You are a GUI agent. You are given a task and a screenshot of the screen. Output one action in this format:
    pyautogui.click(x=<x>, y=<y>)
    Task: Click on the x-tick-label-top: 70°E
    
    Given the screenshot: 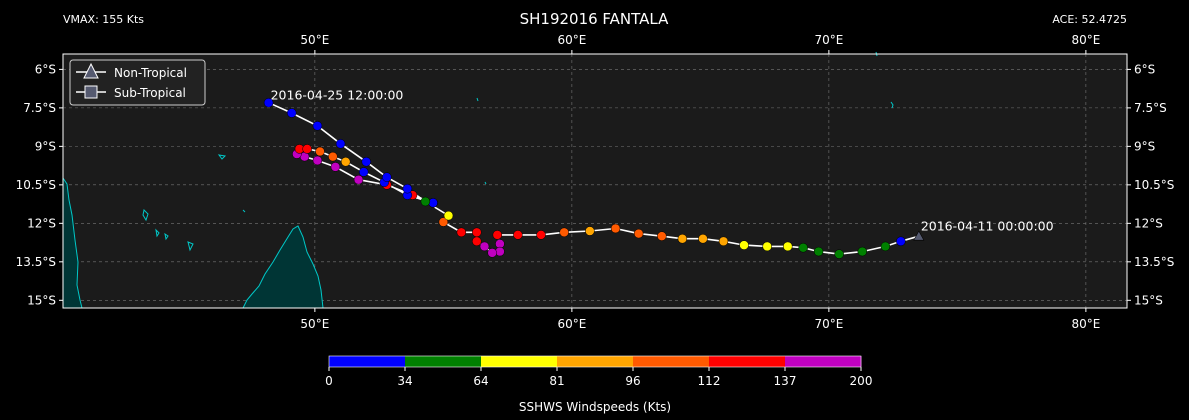 What is the action you would take?
    pyautogui.click(x=828, y=40)
    